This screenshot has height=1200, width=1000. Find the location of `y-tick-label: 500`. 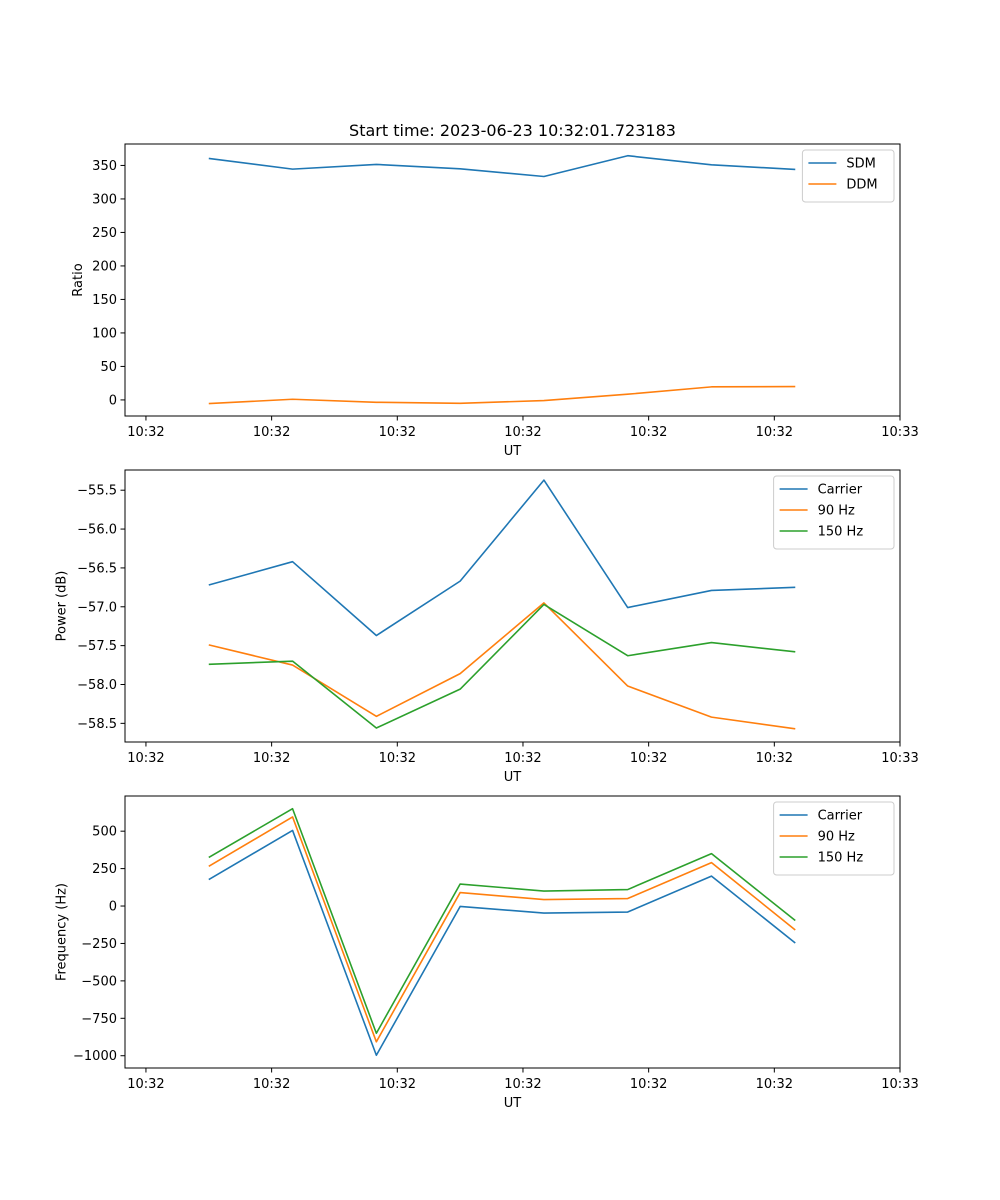

y-tick-label: 500 is located at coordinates (104, 832).